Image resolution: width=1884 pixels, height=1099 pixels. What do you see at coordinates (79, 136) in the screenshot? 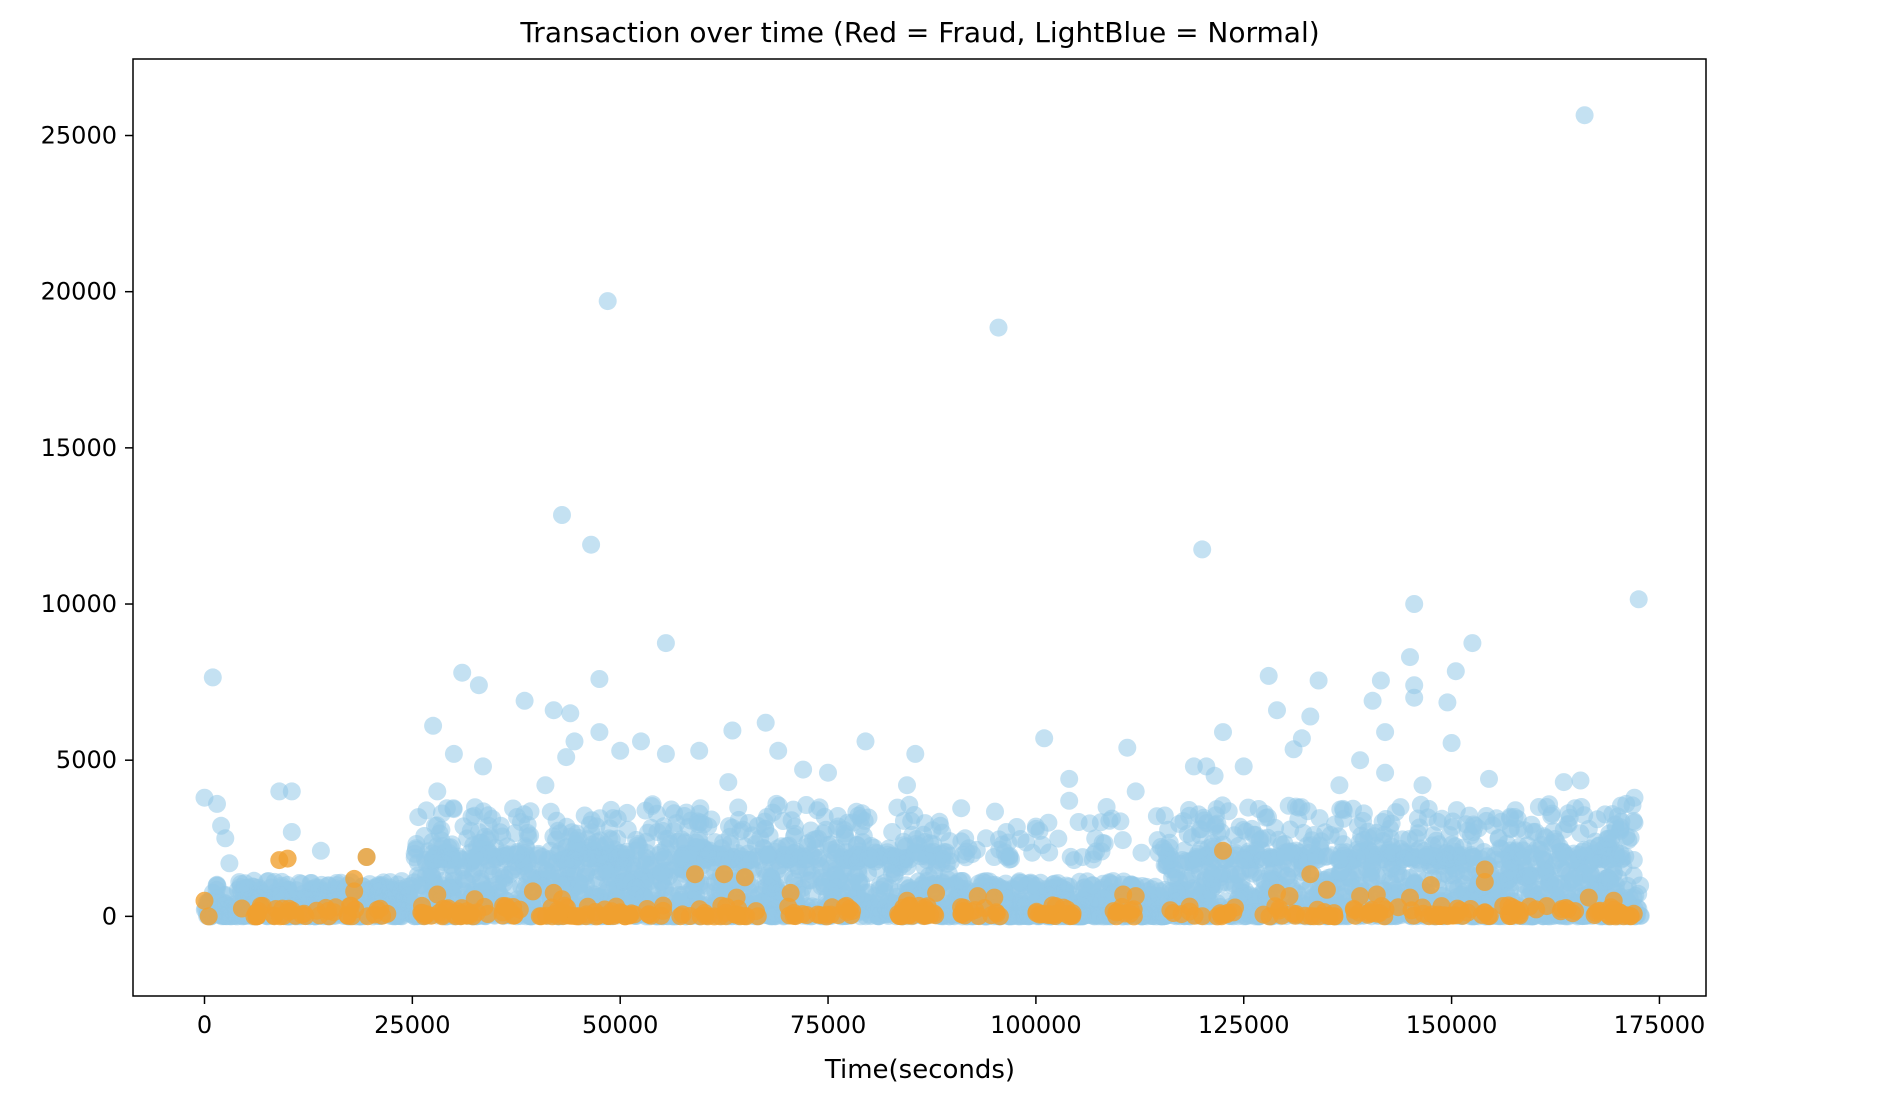
I see `y-tick-label: 25000` at bounding box center [79, 136].